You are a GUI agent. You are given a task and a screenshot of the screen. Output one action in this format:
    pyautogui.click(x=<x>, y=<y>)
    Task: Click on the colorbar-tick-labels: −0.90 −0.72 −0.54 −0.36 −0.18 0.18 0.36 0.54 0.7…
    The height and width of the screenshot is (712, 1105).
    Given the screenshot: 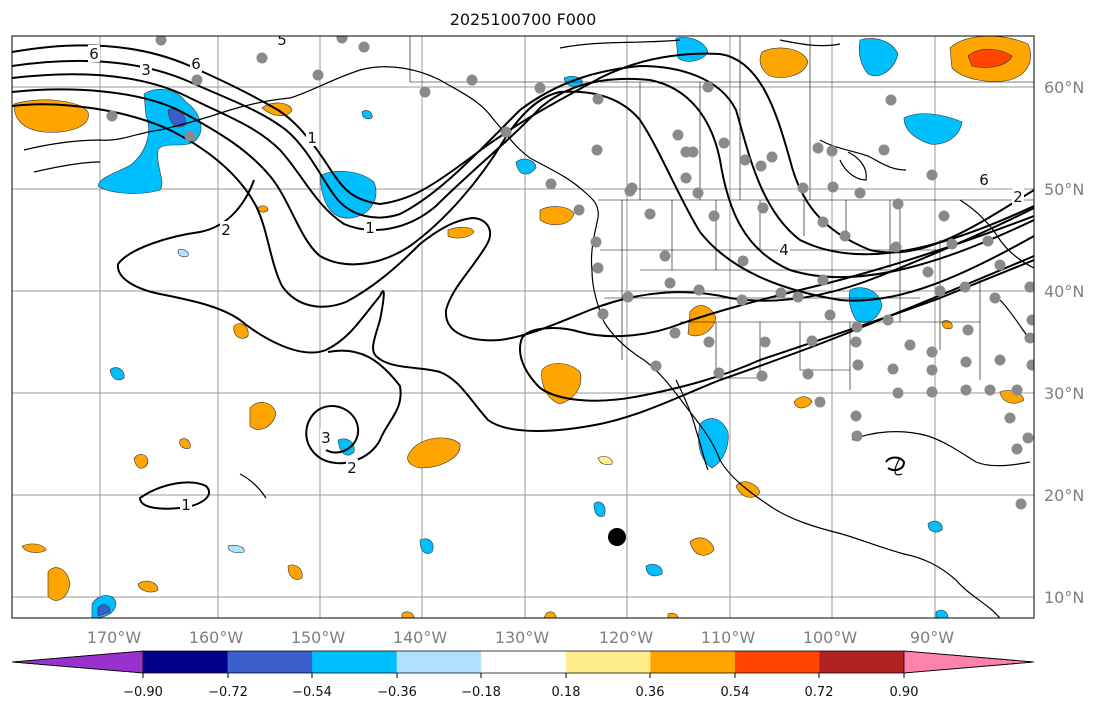 What is the action you would take?
    pyautogui.click(x=520, y=686)
    